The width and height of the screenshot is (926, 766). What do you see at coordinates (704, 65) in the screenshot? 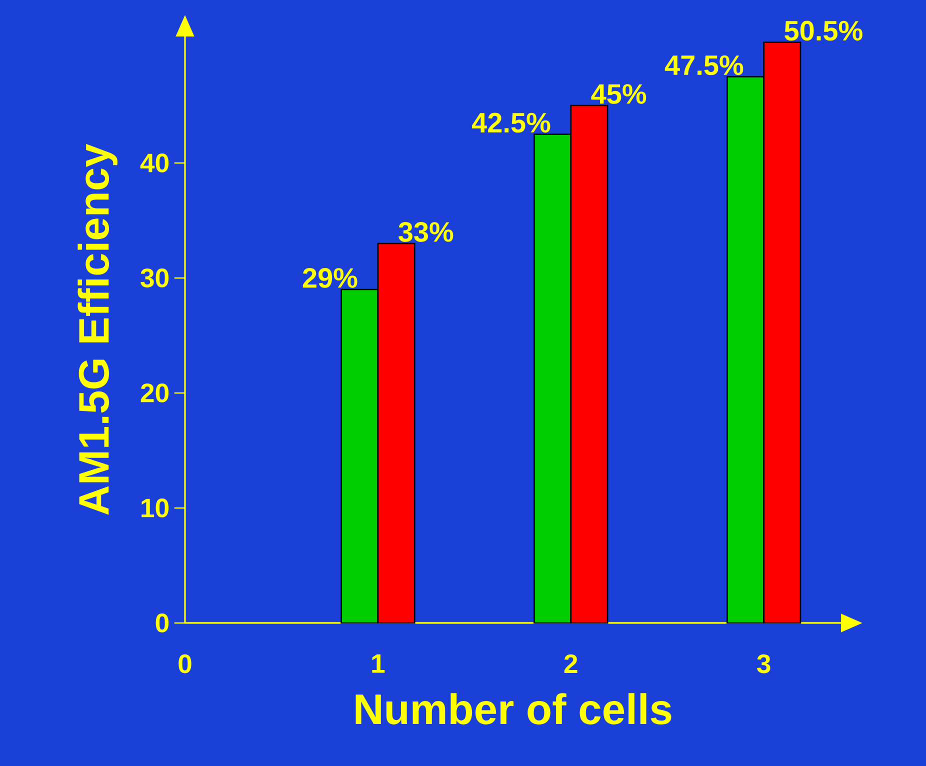
I see `data-label: 47.5%` at bounding box center [704, 65].